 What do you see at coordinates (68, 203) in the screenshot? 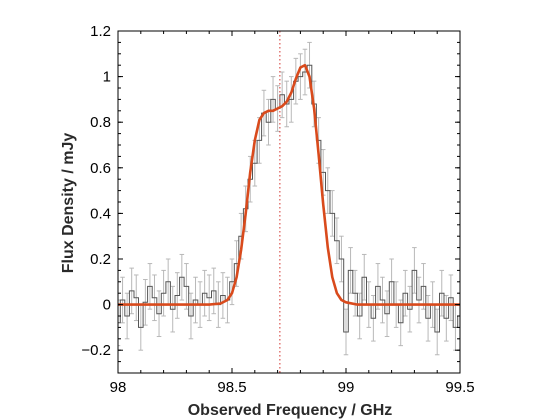
I see `y-axis-label: Flux Density / mJy` at bounding box center [68, 203].